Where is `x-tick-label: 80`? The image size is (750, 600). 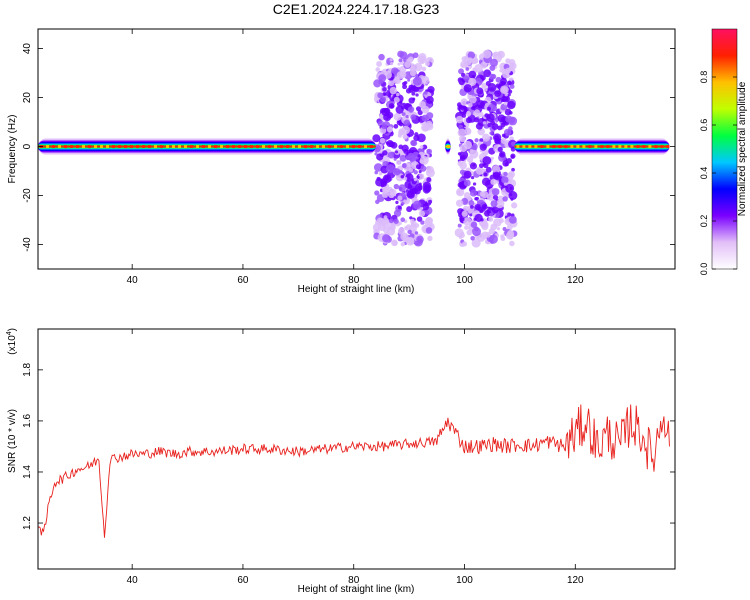 x-tick-label: 80 is located at coordinates (354, 280).